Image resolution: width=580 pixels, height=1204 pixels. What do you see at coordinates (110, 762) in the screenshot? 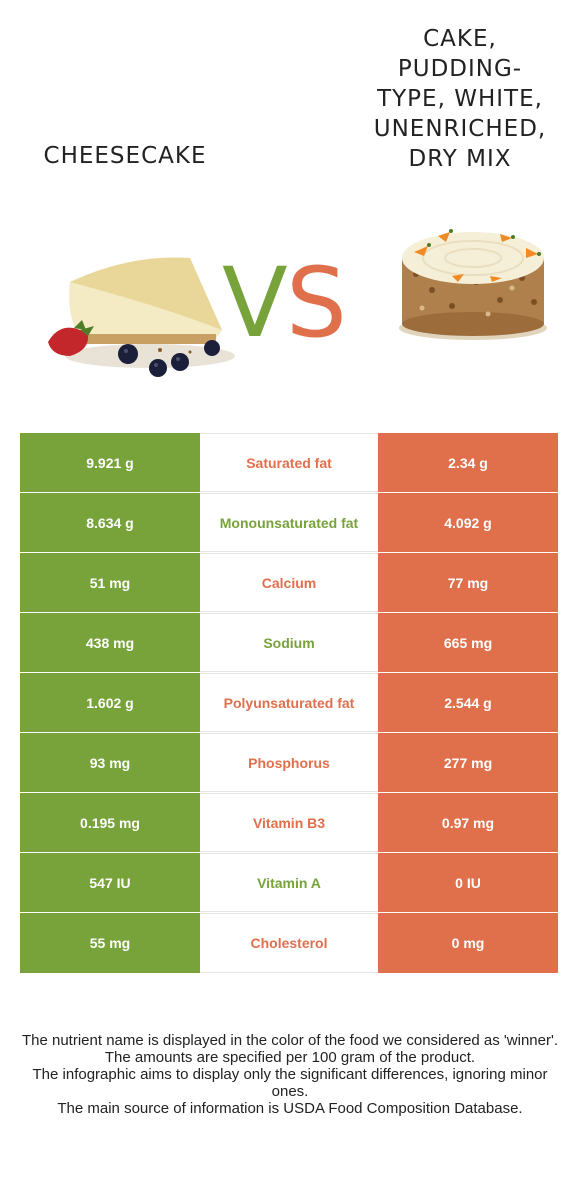
I see `left-value: 93 mg` at bounding box center [110, 762].